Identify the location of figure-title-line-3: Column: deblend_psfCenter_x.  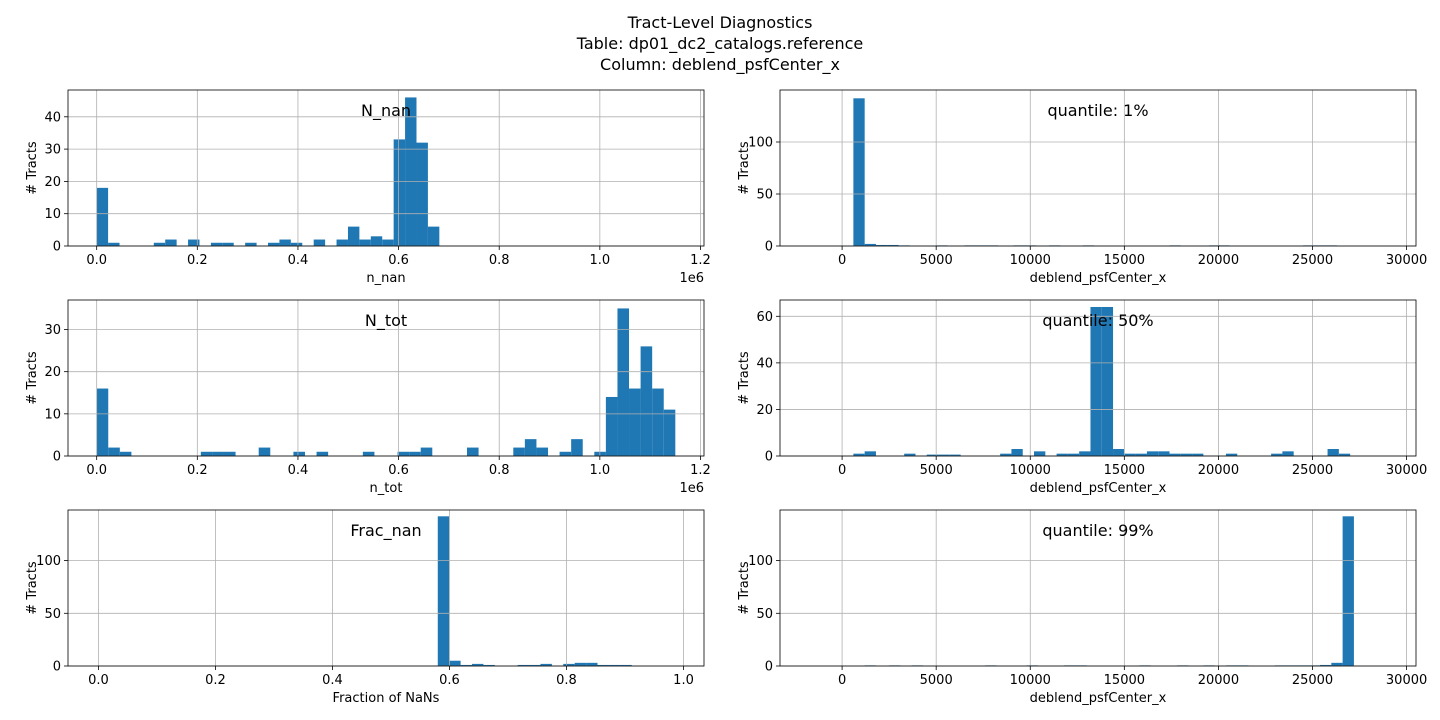
(720, 65).